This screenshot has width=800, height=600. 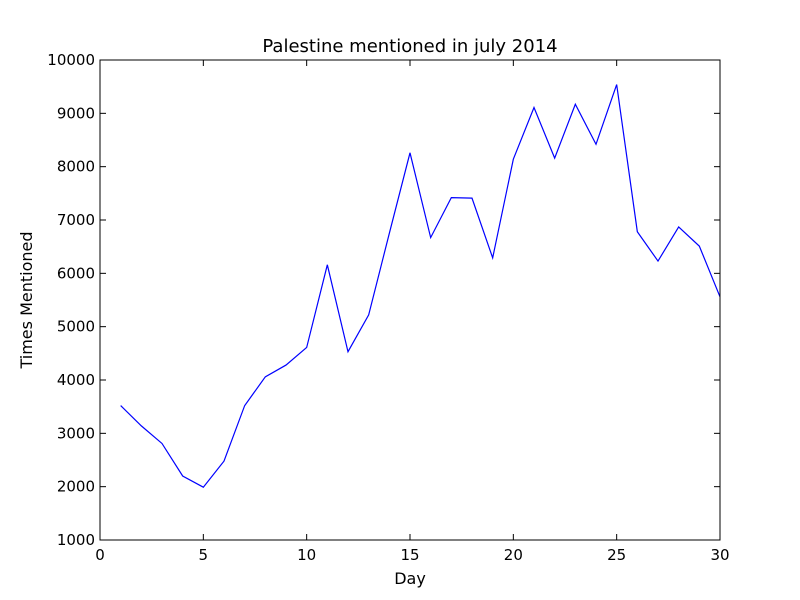 What do you see at coordinates (76, 220) in the screenshot?
I see `y-tick-label: 7000` at bounding box center [76, 220].